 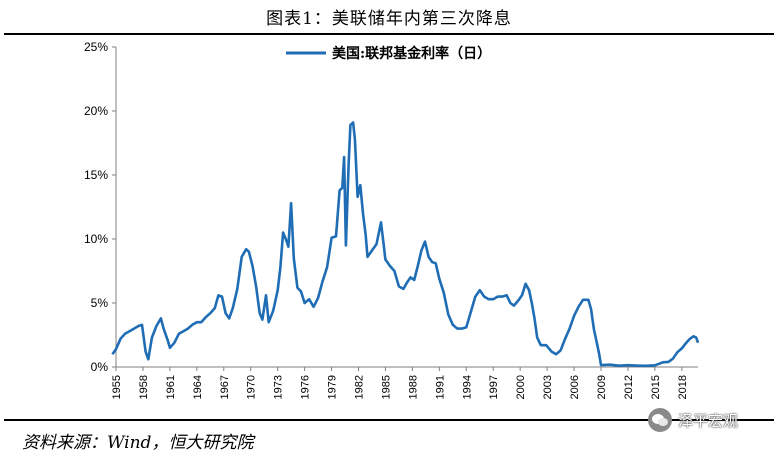 What do you see at coordinates (360, 387) in the screenshot?
I see `x-tick-label: 1982` at bounding box center [360, 387].